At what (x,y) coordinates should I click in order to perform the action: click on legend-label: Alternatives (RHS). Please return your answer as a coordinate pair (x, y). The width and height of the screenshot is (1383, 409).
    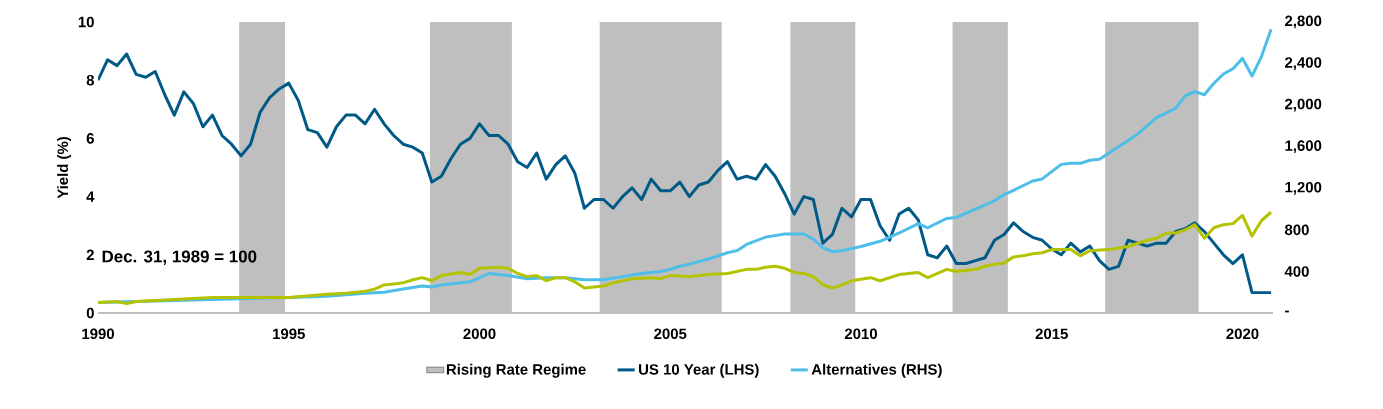
    Looking at the image, I should click on (876, 370).